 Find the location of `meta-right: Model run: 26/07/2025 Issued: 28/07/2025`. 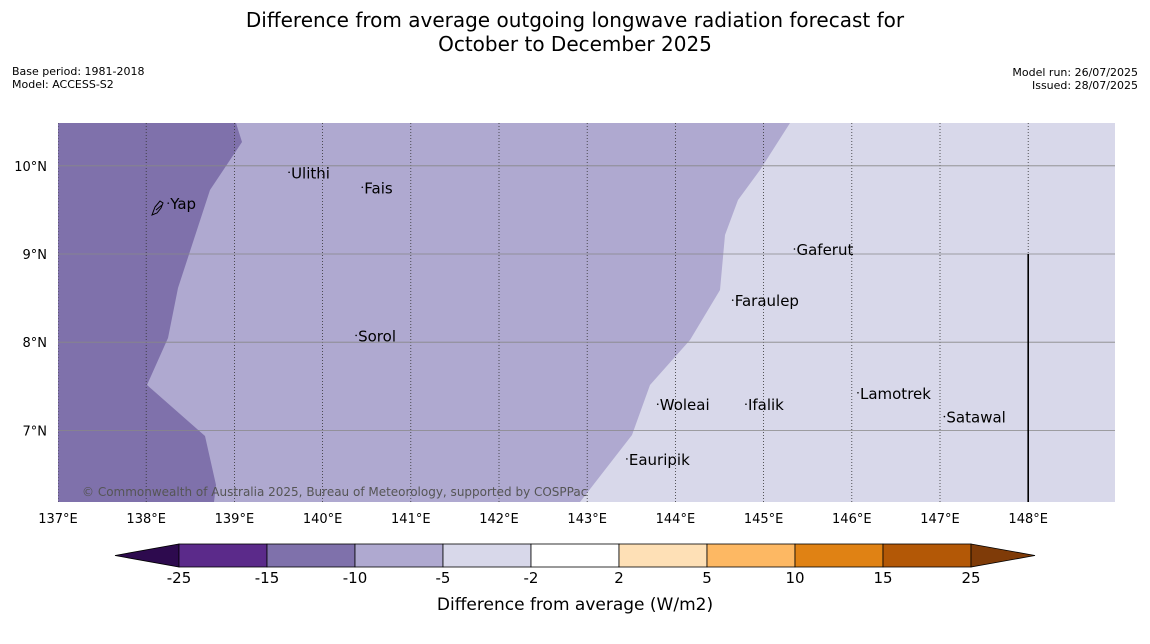

meta-right: Model run: 26/07/2025 Issued: 28/07/2025 is located at coordinates (1075, 79).